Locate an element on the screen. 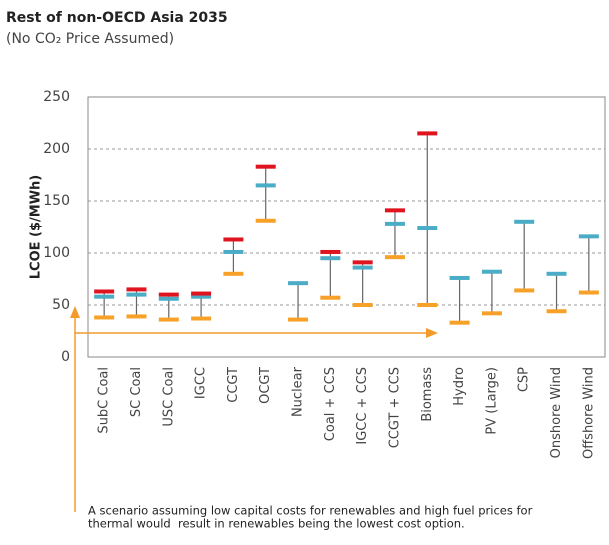  y-tick-label: 250 is located at coordinates (56, 97).